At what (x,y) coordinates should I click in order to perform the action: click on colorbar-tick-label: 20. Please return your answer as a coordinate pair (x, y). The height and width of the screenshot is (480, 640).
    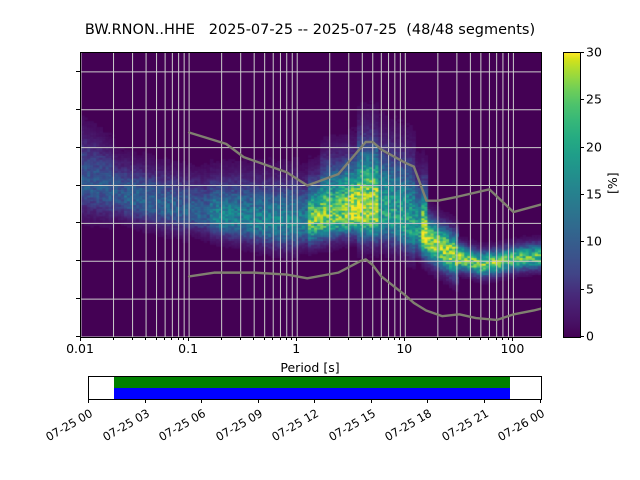
    Looking at the image, I should click on (594, 147).